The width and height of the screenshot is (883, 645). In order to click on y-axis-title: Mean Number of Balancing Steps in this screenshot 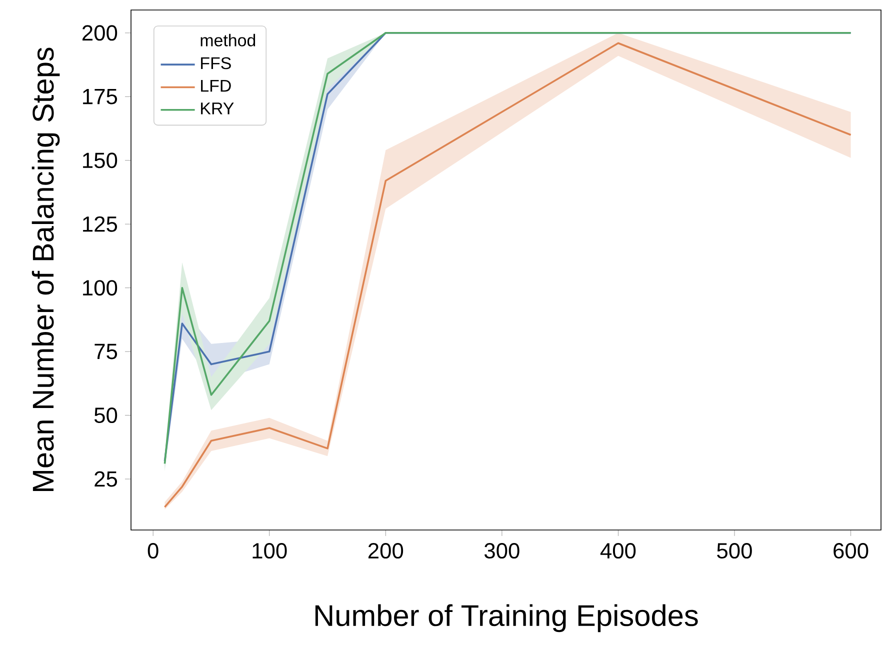, I will do `click(46, 269)`.